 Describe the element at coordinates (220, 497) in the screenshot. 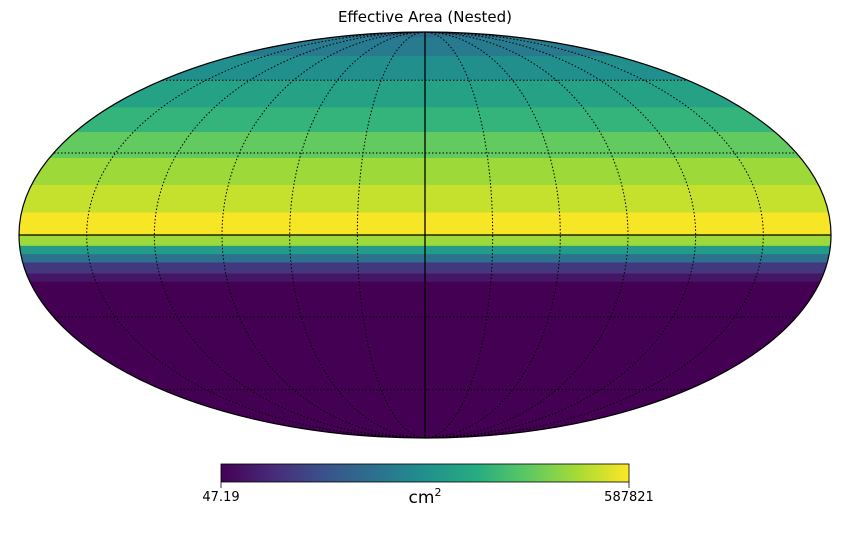

I see `colorbar-min-label: 47.19` at that location.